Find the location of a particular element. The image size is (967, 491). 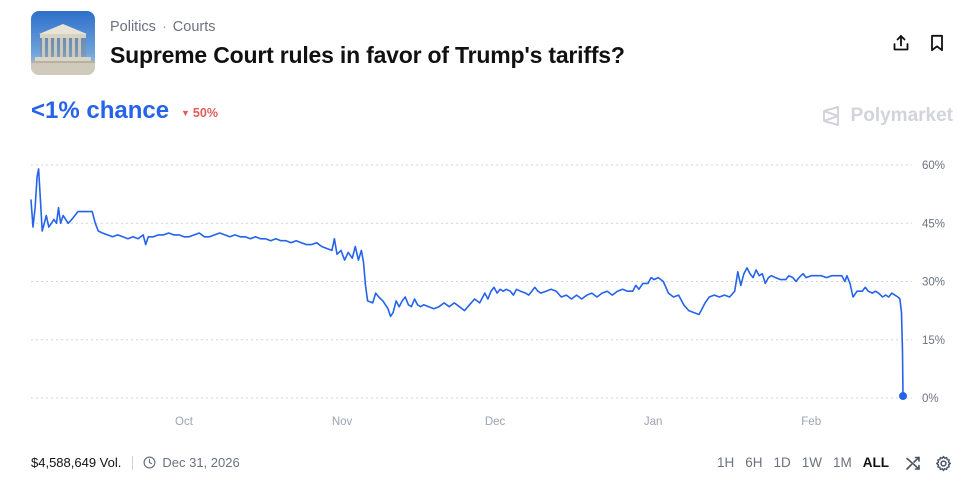

market-thumbnail is located at coordinates (63, 43).